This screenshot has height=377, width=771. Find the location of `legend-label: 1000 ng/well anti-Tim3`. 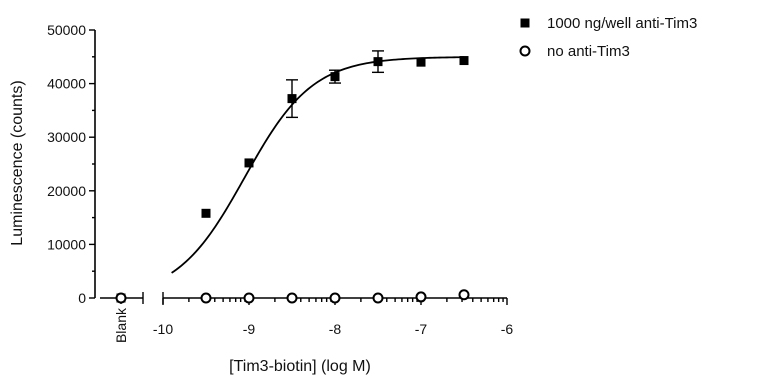

legend-label: 1000 ng/well anti-Tim3 is located at coordinates (622, 23).